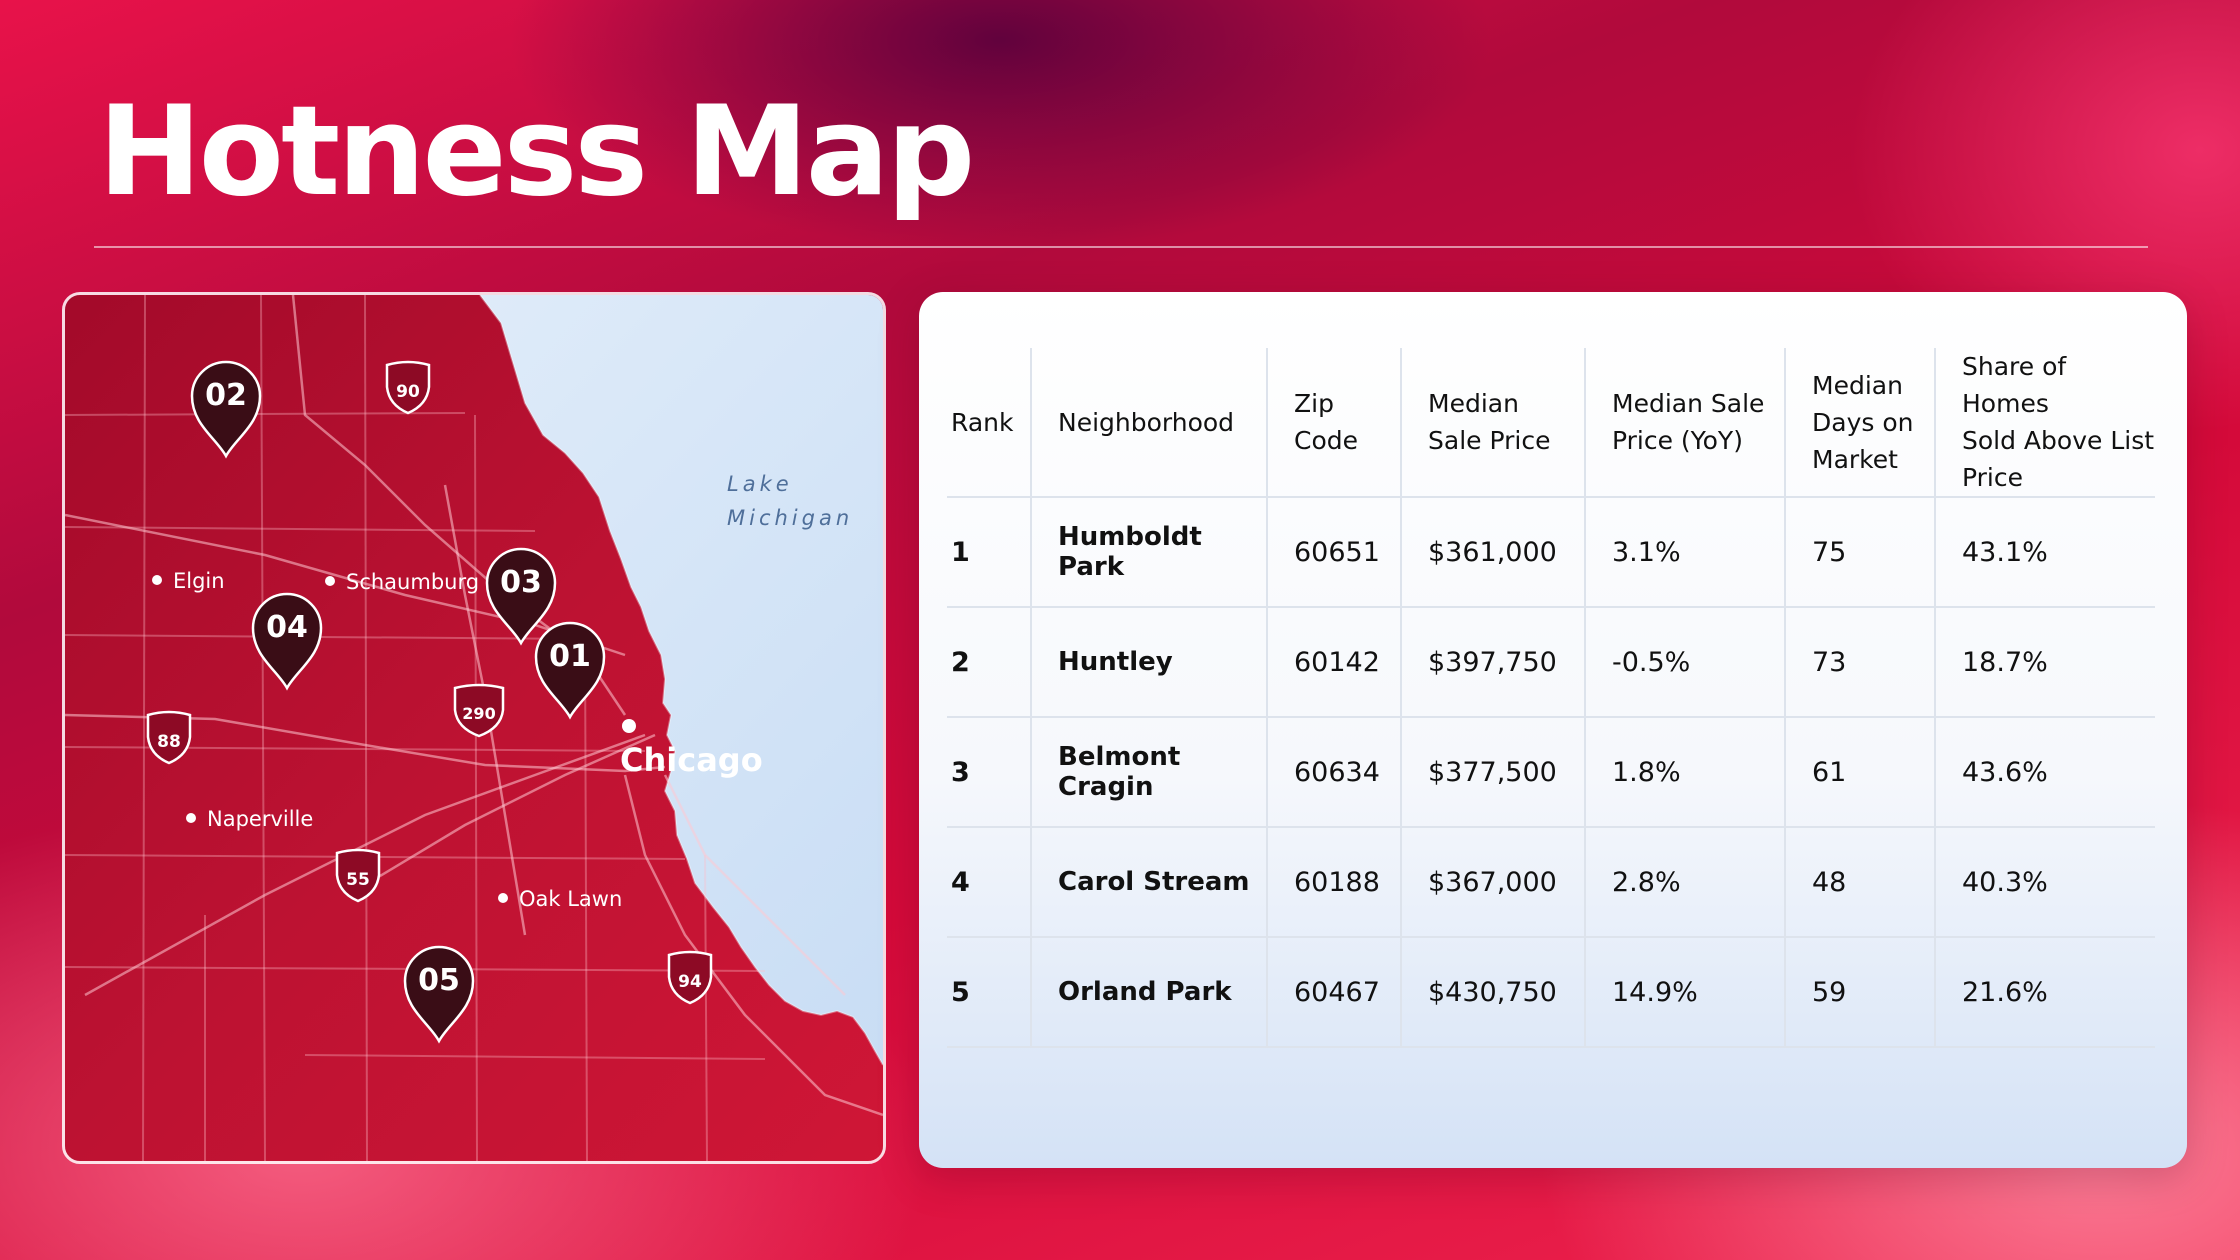 This screenshot has height=1260, width=2240. What do you see at coordinates (570, 899) in the screenshot?
I see `svg-text: Oak Lawn` at bounding box center [570, 899].